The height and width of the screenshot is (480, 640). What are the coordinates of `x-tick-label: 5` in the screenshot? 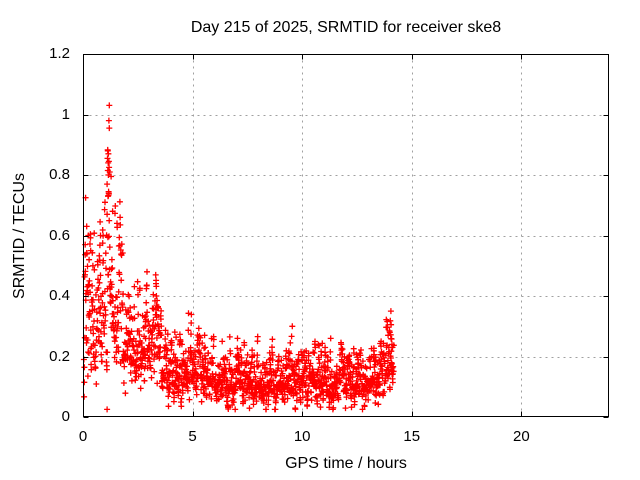 It's located at (192, 436).